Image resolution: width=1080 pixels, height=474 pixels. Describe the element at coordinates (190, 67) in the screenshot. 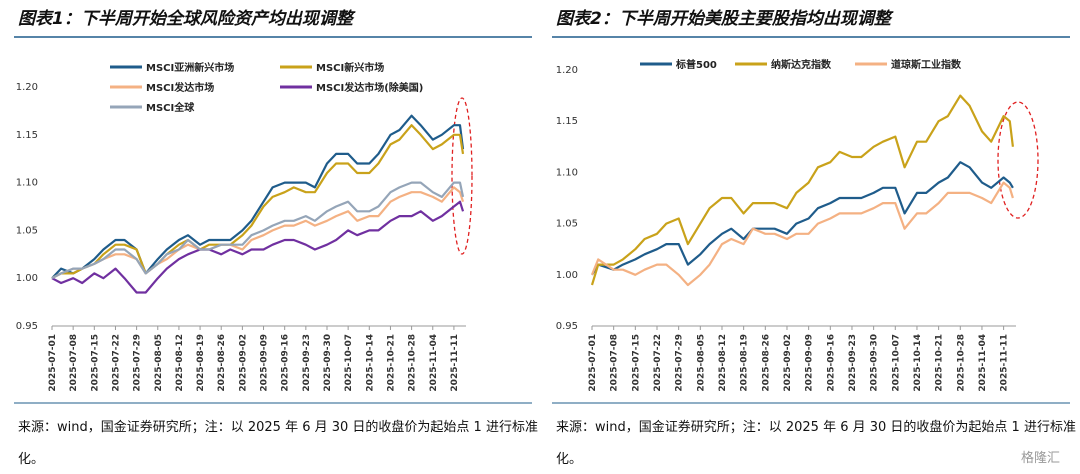

I see `legend-label: MSCI亚洲新兴市场` at that location.